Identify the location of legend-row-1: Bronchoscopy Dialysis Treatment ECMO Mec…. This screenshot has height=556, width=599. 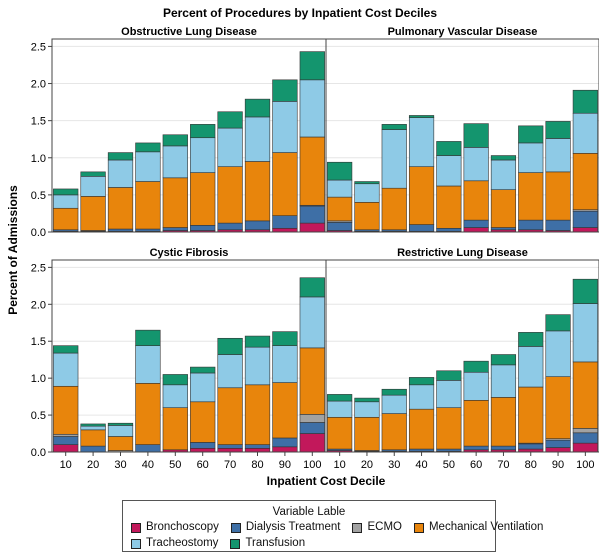
(333, 527).